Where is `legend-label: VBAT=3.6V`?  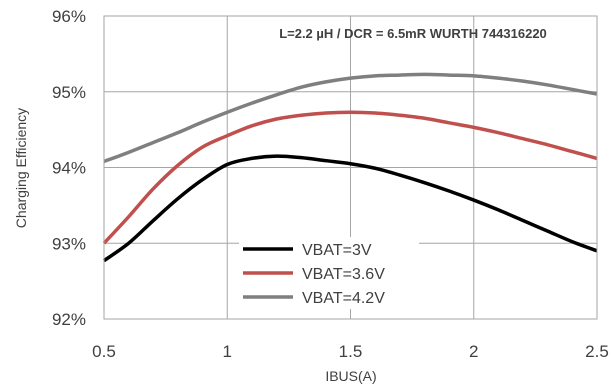 legend-label: VBAT=3.6V is located at coordinates (343, 274).